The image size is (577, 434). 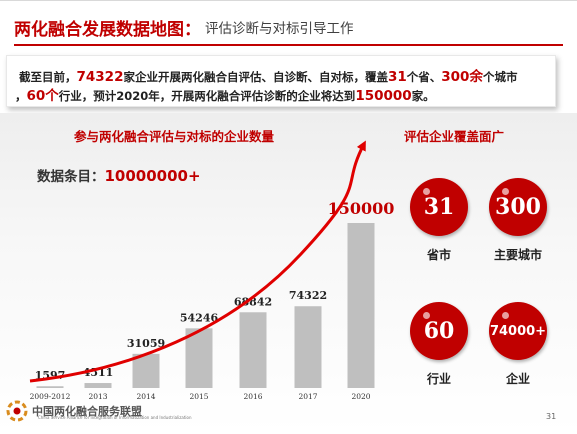 I want to click on bar-2013, so click(x=98, y=385).